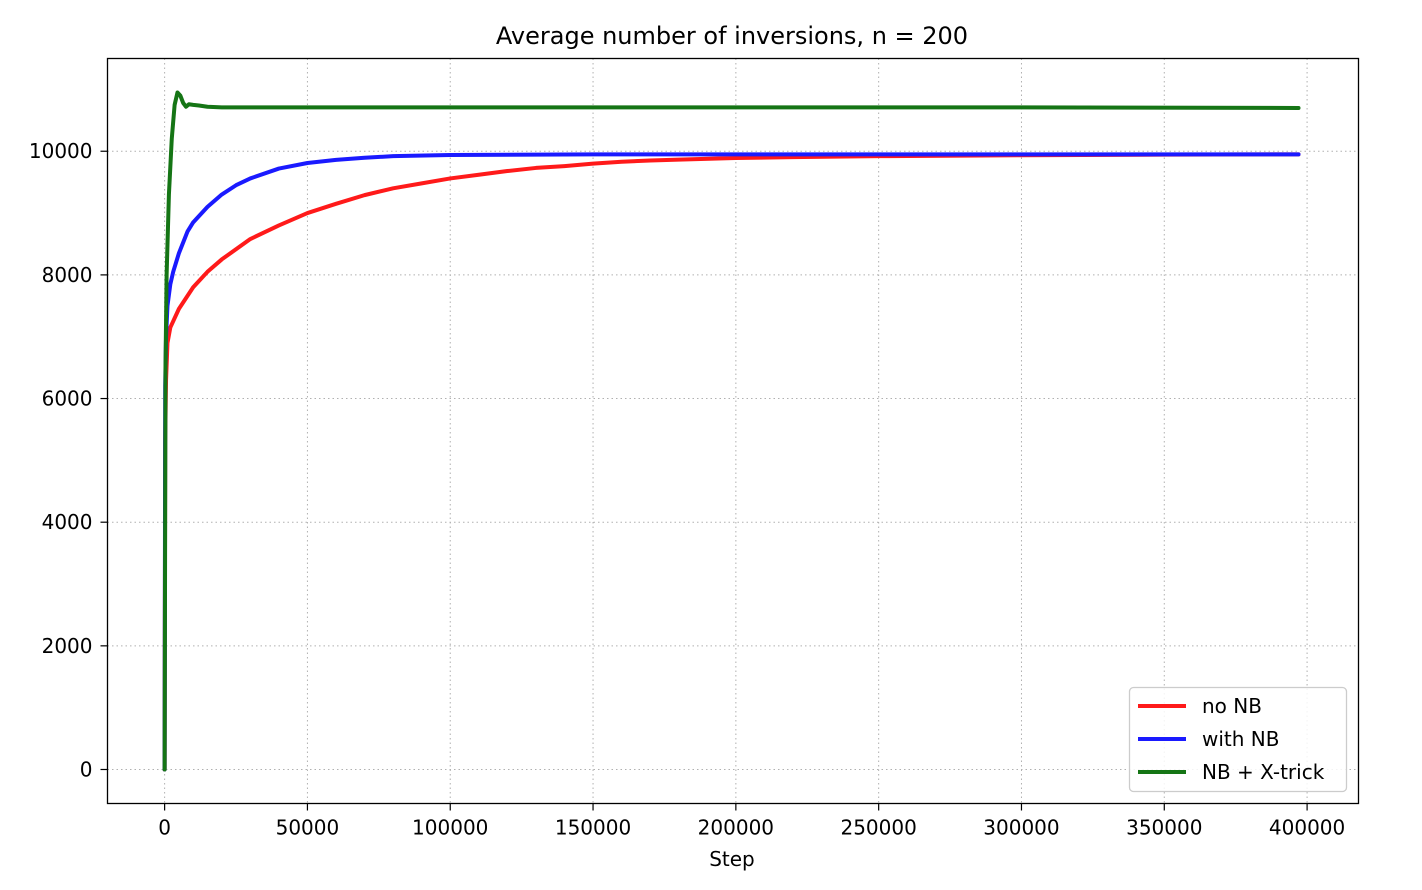 This screenshot has width=1422, height=890. I want to click on x-tick-label: 250000, so click(878, 828).